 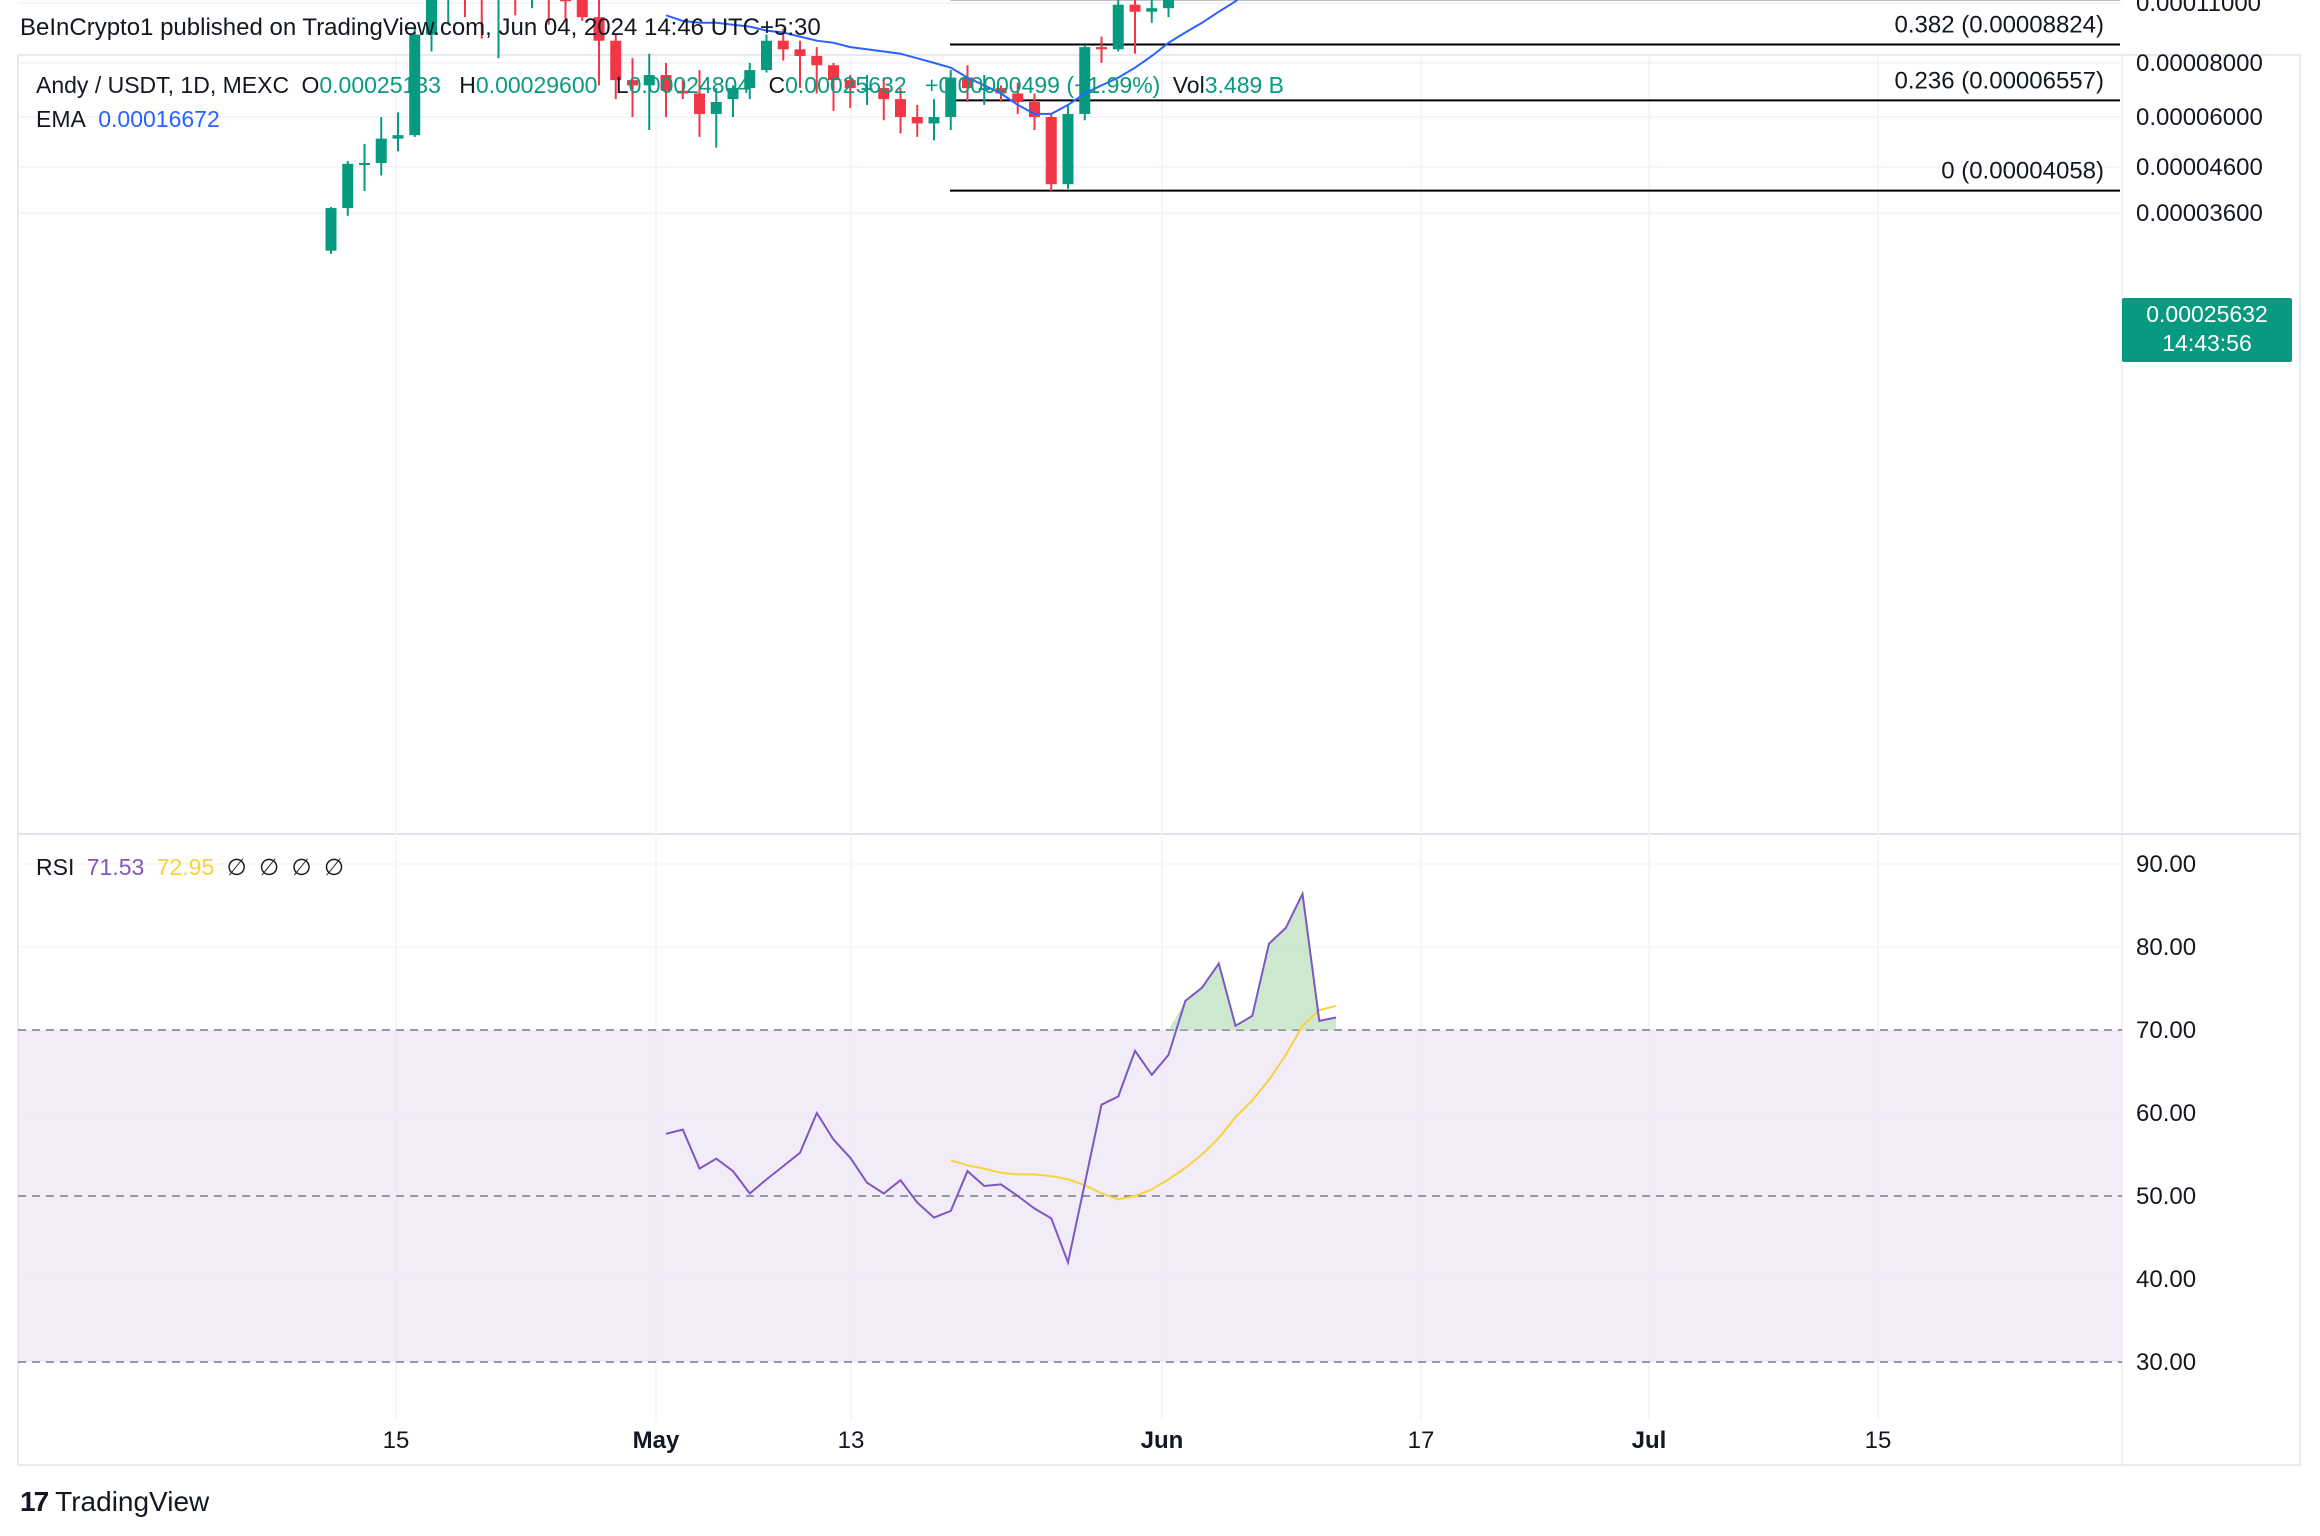 I want to click on rsi-ma-line, so click(x=1143, y=1102).